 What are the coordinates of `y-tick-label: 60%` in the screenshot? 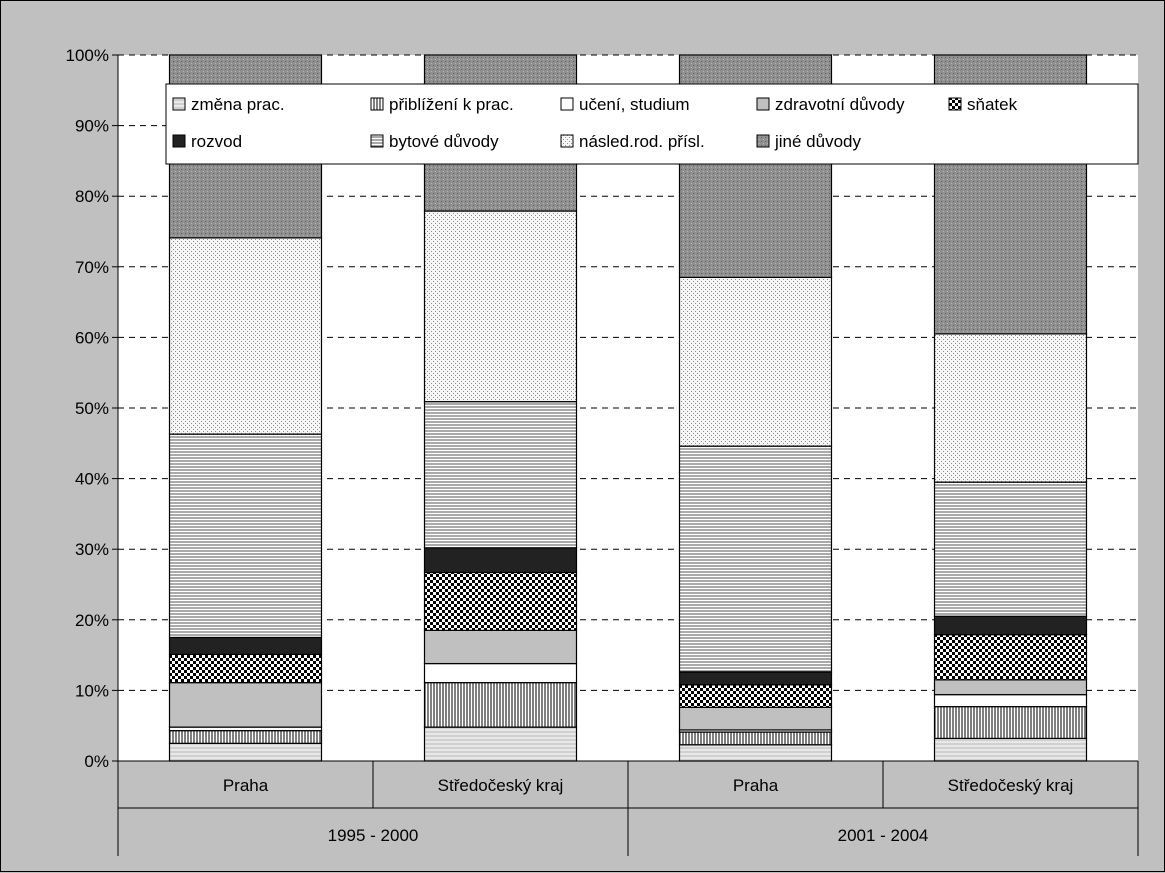 It's located at (92, 337).